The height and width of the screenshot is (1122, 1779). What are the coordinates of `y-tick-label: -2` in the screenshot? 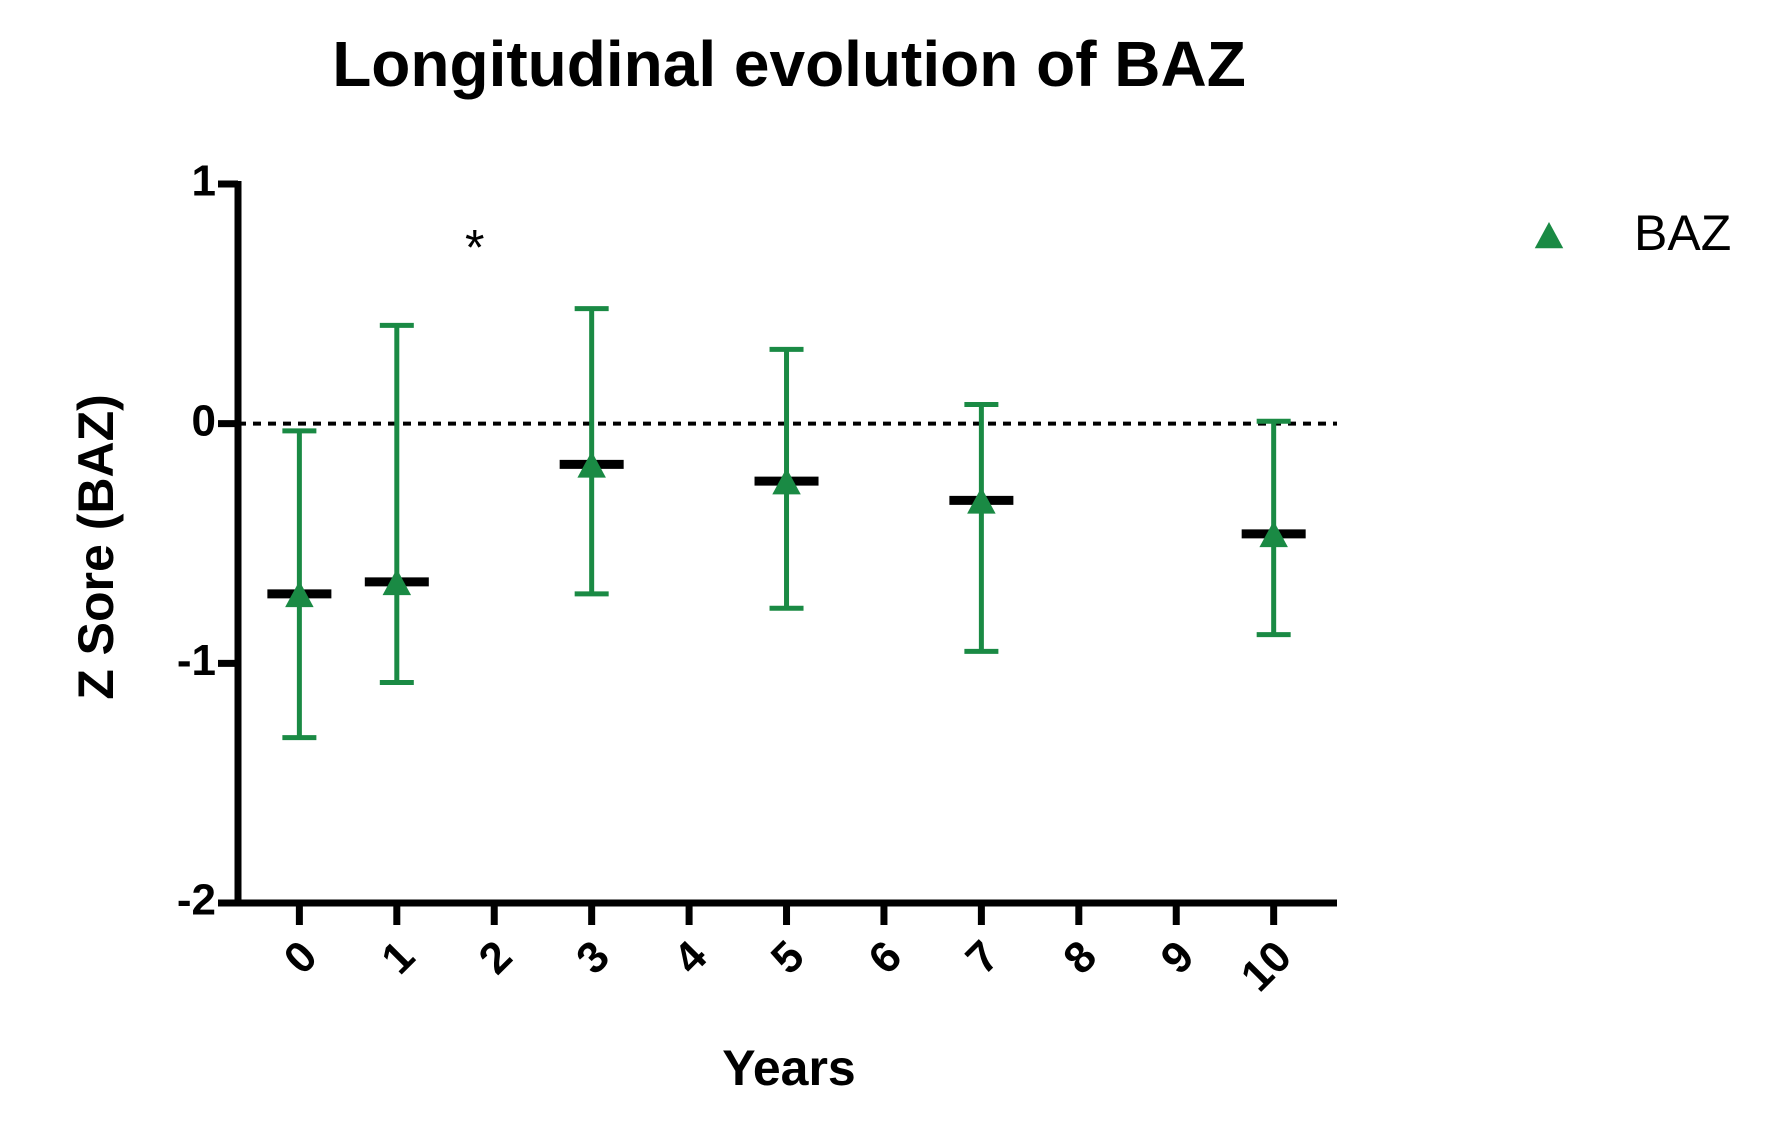 It's located at (196, 900).